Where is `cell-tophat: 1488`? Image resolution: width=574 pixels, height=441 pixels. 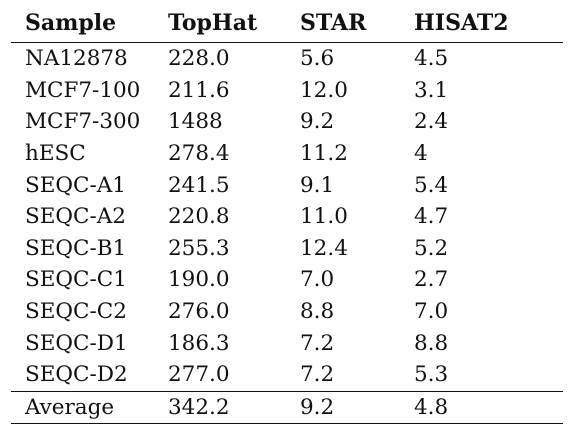
cell-tophat: 1488 is located at coordinates (195, 122).